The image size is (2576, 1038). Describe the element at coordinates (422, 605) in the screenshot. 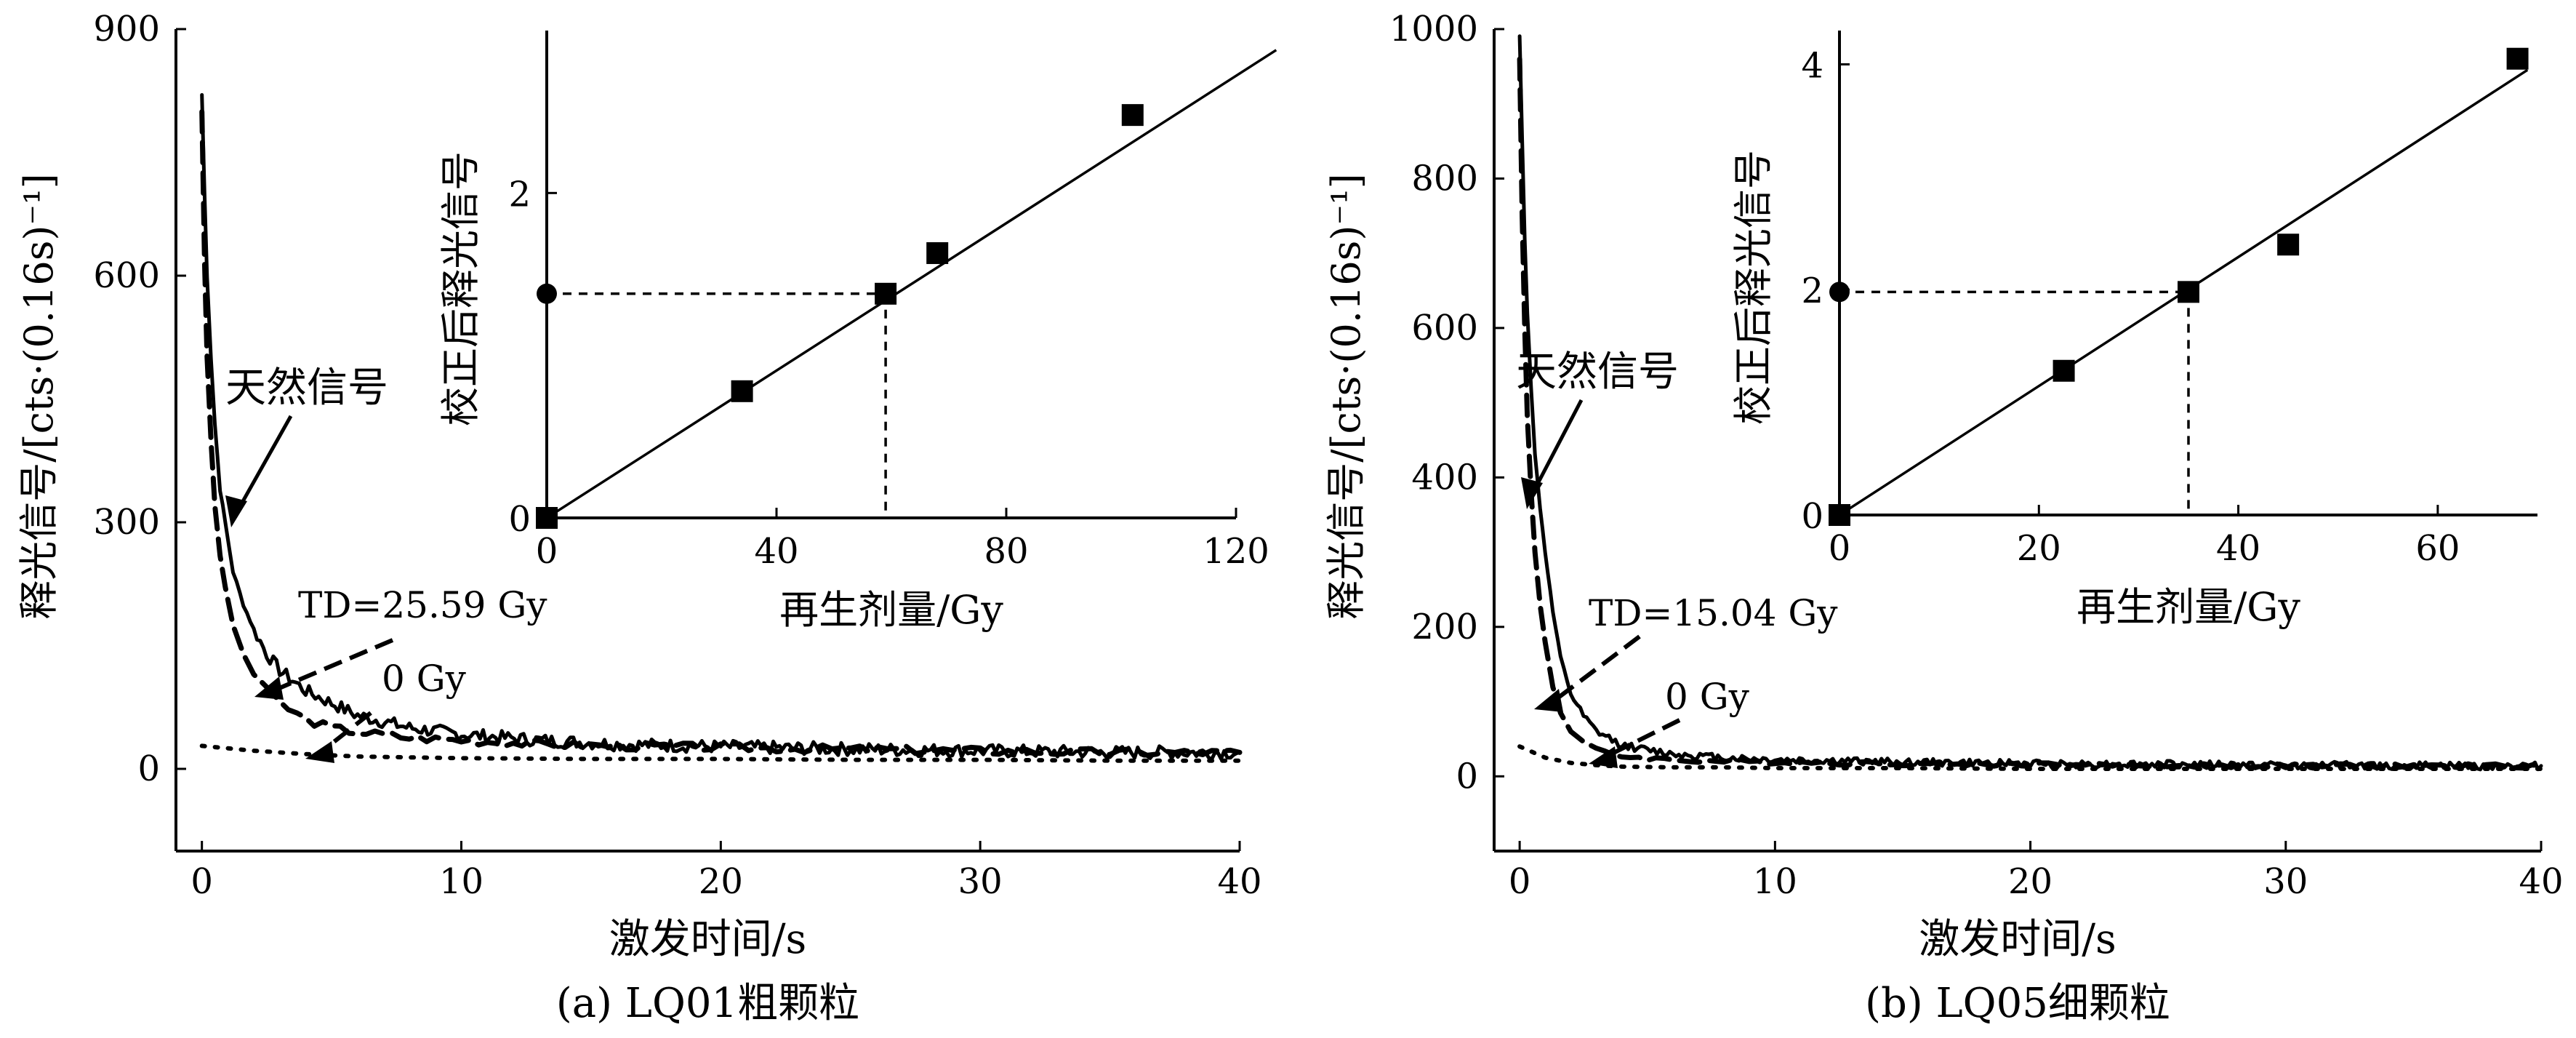

I see `td-label: TD=25.59 Gy` at that location.